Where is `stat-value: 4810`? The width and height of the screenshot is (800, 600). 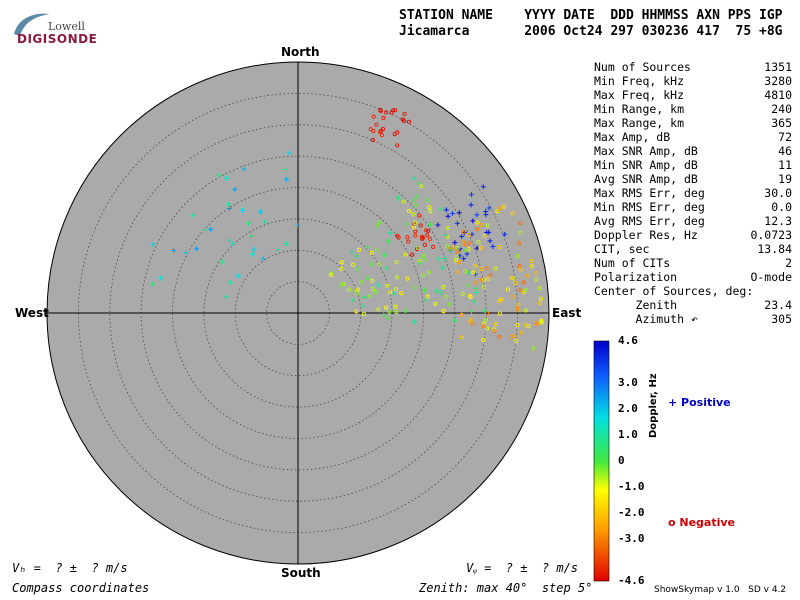 stat-value: 4810 is located at coordinates (778, 95).